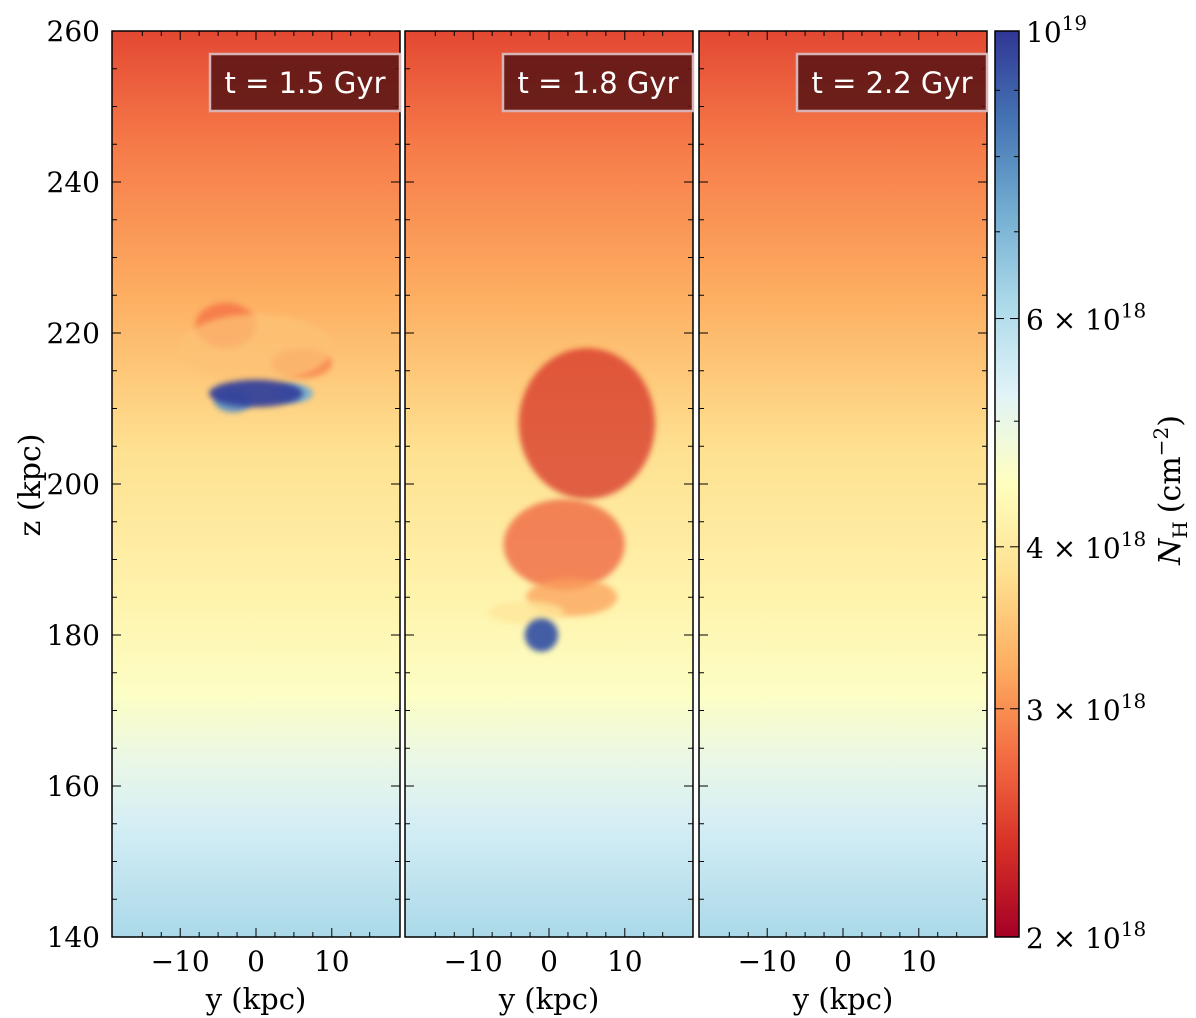  What do you see at coordinates (30, 485) in the screenshot?
I see `y-axis-label: z (kpc)` at bounding box center [30, 485].